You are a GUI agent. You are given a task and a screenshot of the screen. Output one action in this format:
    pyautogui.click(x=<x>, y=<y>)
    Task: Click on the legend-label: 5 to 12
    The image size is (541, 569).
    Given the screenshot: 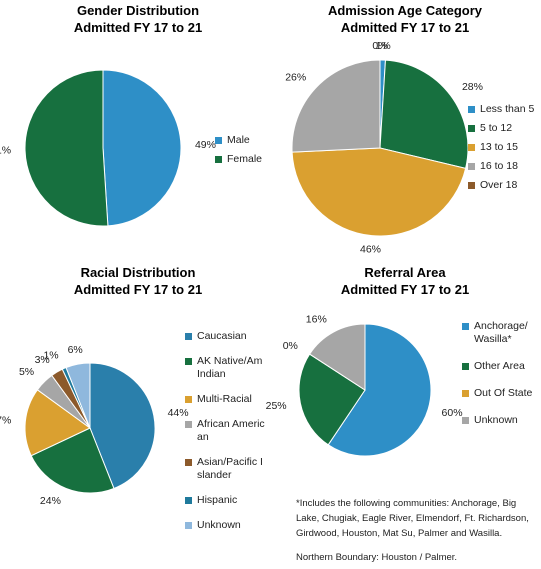 What is the action you would take?
    pyautogui.click(x=496, y=128)
    